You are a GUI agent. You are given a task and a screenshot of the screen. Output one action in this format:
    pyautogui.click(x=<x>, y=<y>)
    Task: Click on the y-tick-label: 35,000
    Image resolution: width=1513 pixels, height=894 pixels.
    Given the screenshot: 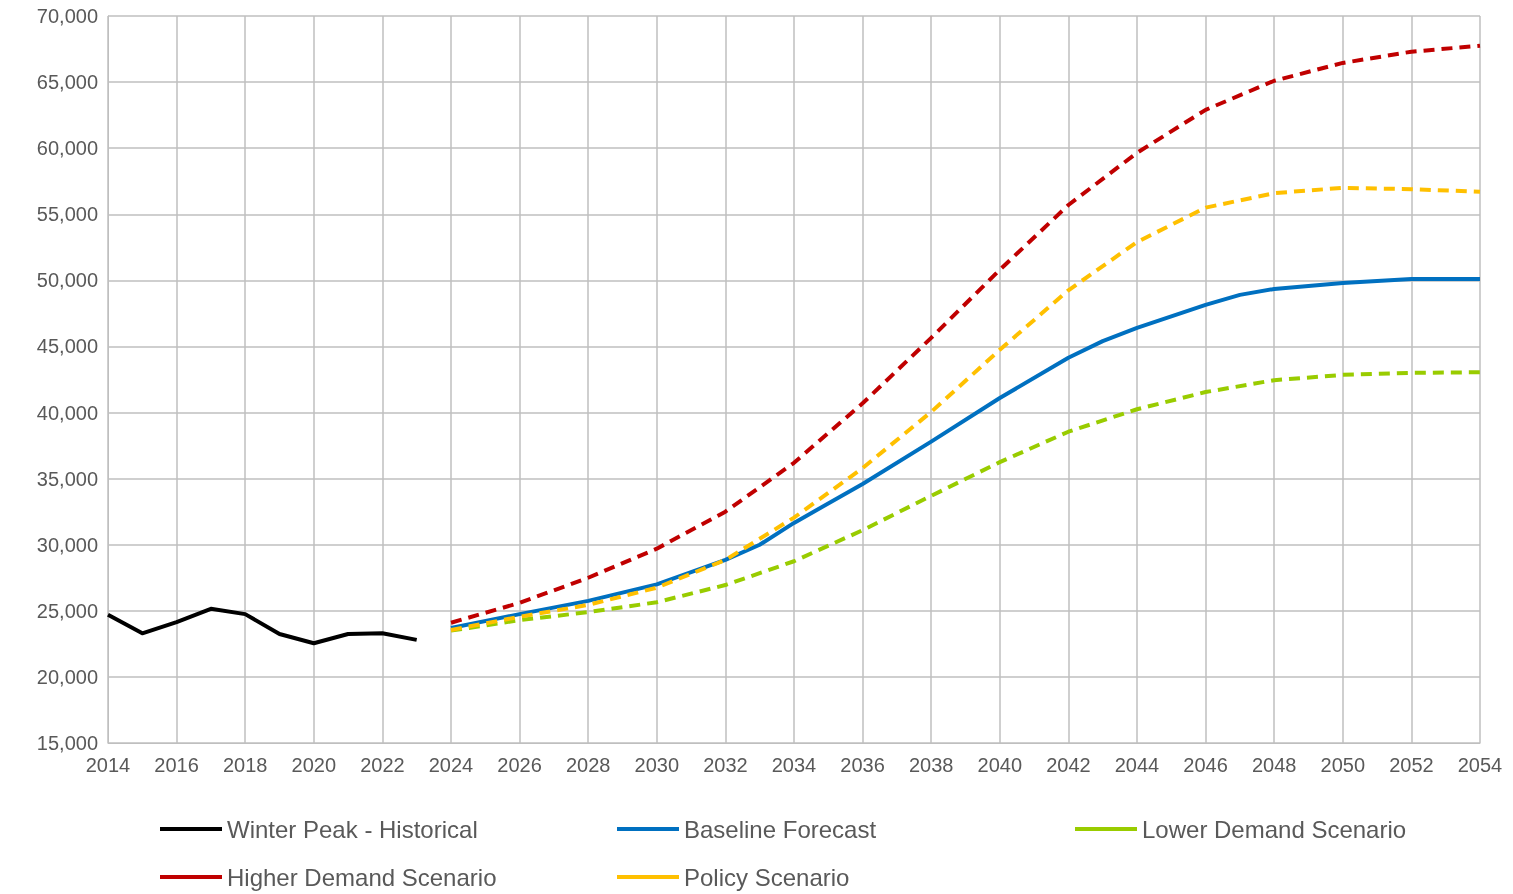 What is the action you would take?
    pyautogui.click(x=67, y=478)
    